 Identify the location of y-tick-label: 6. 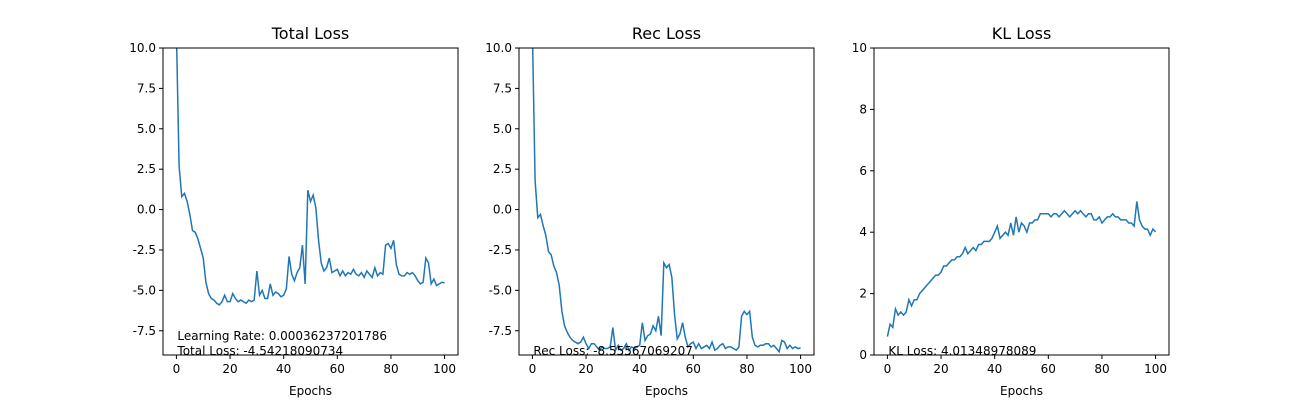
(863, 171).